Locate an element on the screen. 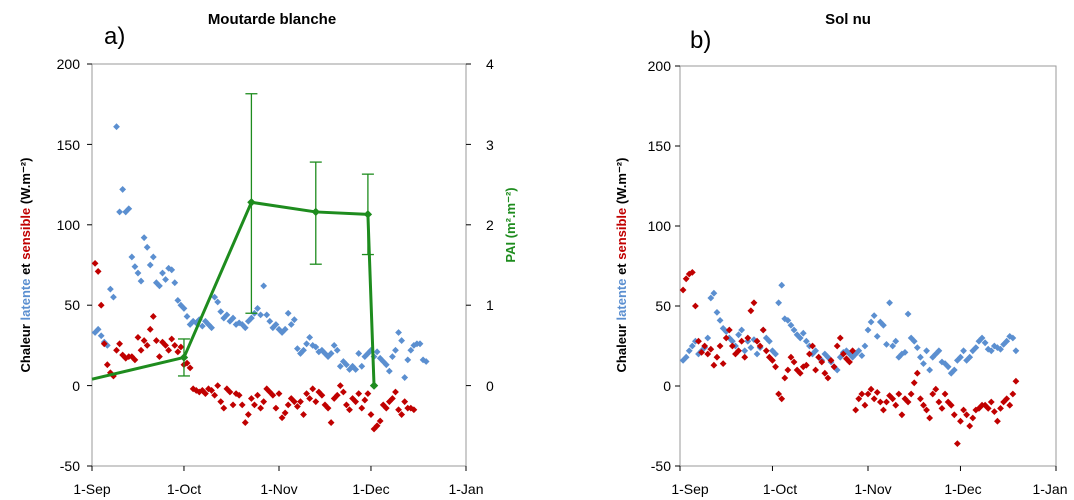 The width and height of the screenshot is (1074, 500). panel-a-ytick-label: 50 is located at coordinates (72, 305).